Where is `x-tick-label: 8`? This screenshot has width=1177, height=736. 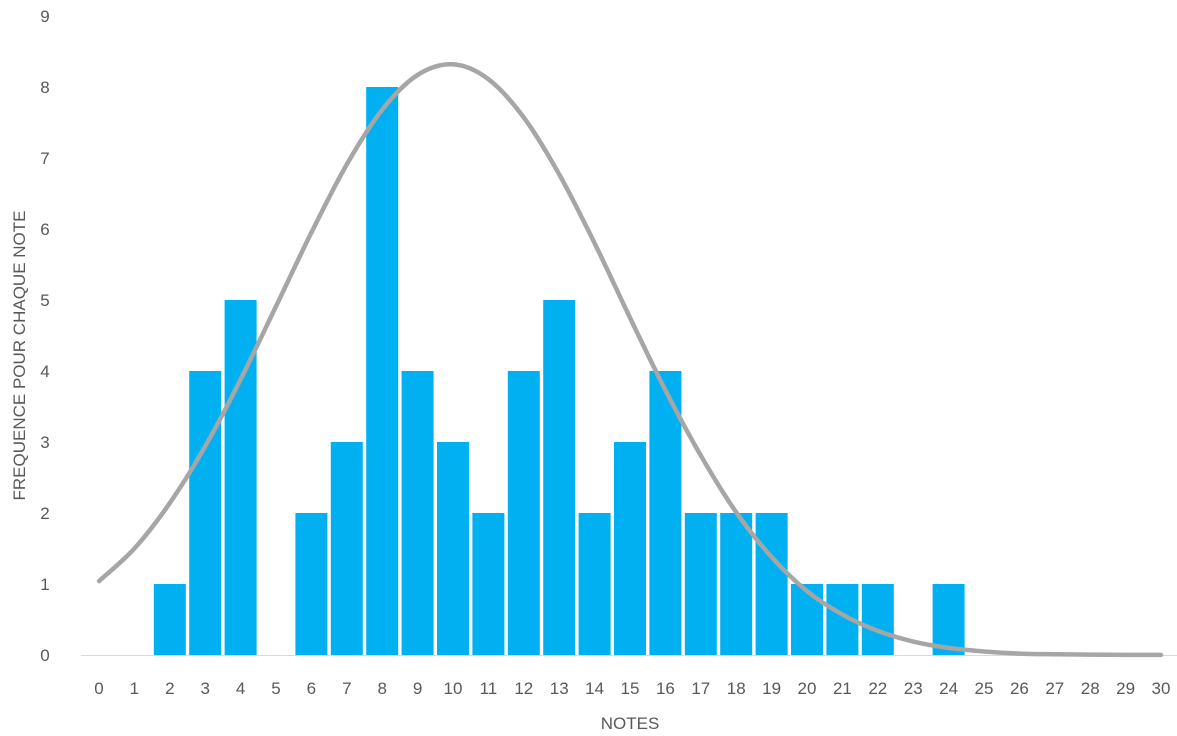
x-tick-label: 8 is located at coordinates (381, 688).